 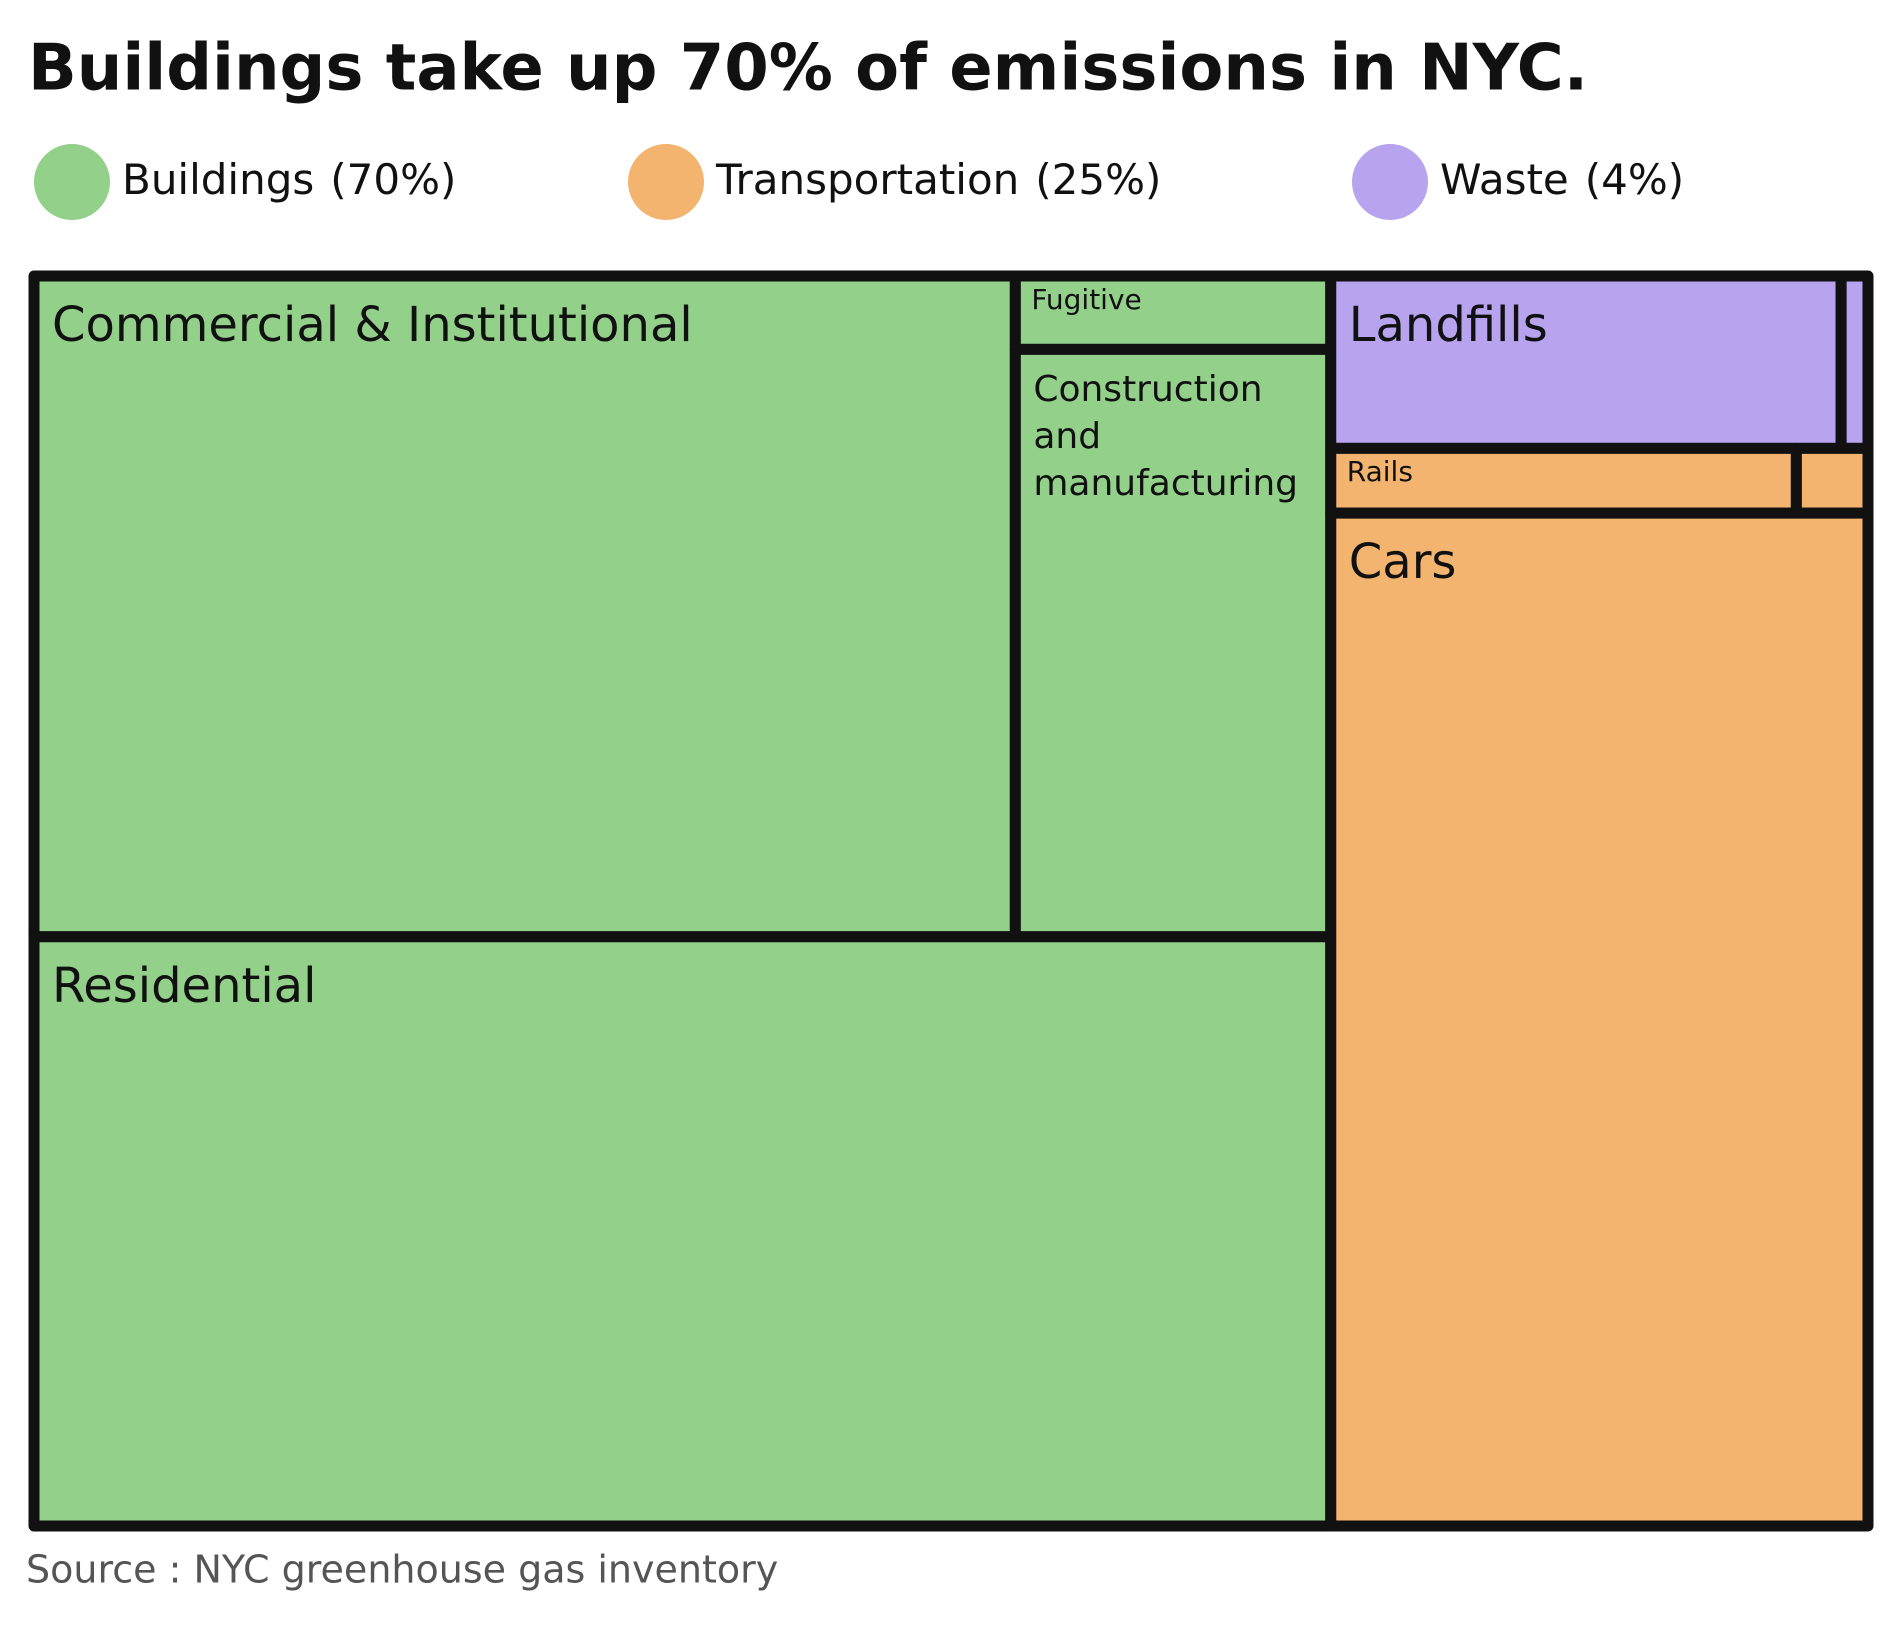 I want to click on cell-label: Residential, so click(x=184, y=985).